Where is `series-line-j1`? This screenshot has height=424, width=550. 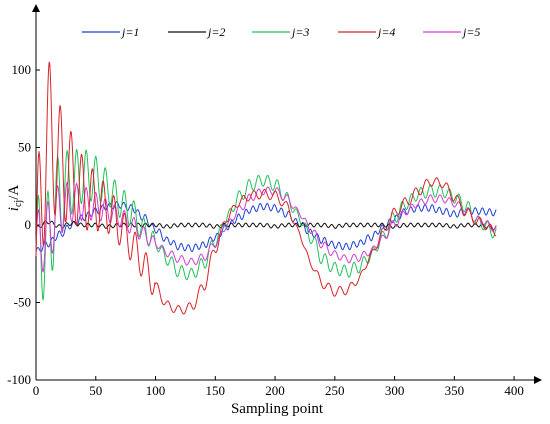
series-line-j1 is located at coordinates (266, 227).